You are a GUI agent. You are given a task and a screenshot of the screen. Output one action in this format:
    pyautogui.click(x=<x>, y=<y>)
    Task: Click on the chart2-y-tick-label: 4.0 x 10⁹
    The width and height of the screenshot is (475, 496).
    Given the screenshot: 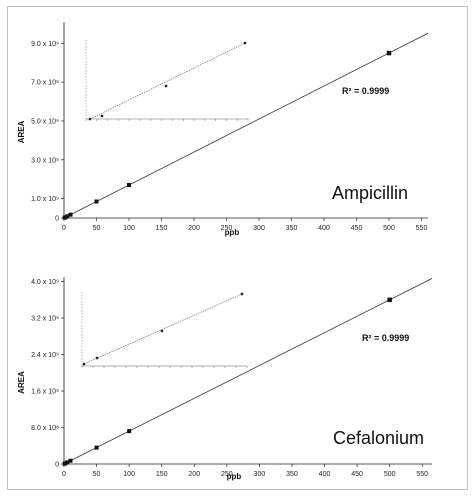 What is the action you would take?
    pyautogui.click(x=45, y=282)
    